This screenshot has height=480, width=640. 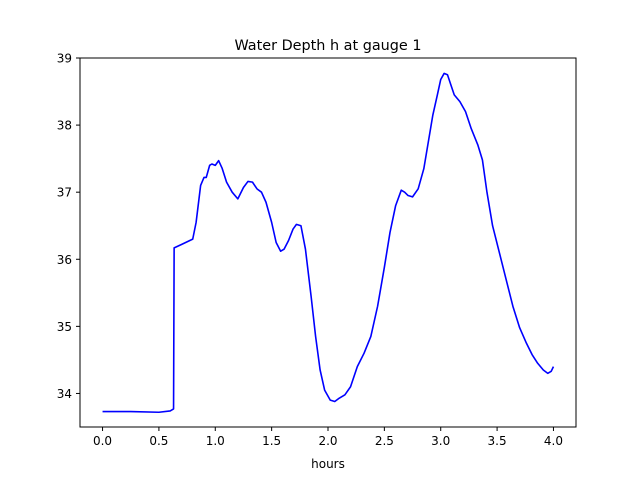 I want to click on x-axis: 0.0 0.5 1.0 1.5 2.0 2.5 3.0 3.5 4.0, so click(x=328, y=437).